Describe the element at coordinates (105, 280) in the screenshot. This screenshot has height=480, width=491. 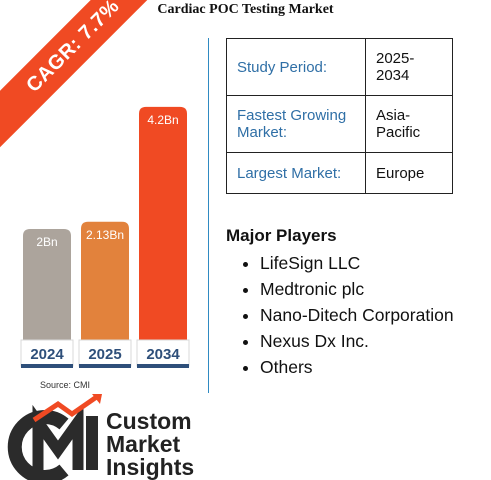
I see `bar-2025` at that location.